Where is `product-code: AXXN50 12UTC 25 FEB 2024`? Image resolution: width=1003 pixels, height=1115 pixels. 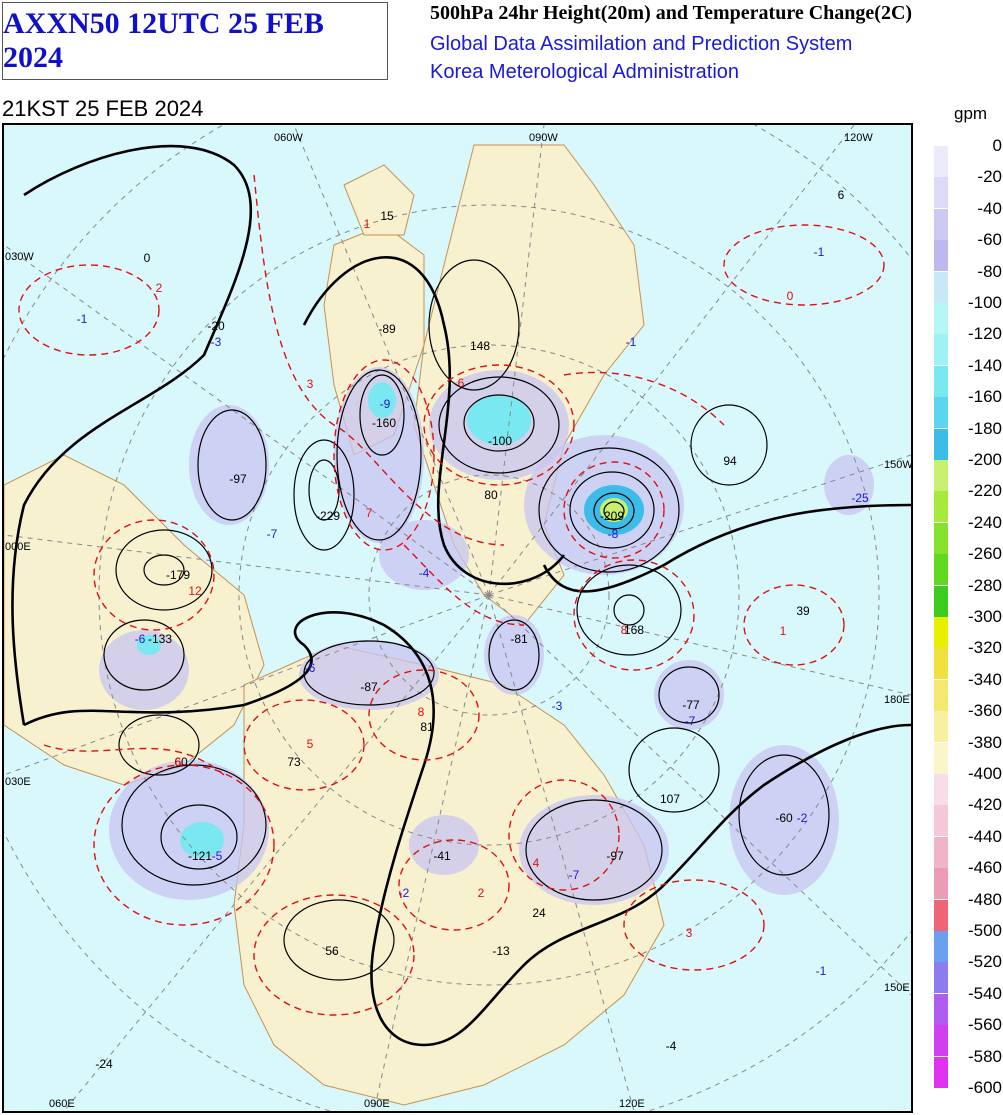 product-code: AXXN50 12UTC 25 FEB 2024 is located at coordinates (163, 40).